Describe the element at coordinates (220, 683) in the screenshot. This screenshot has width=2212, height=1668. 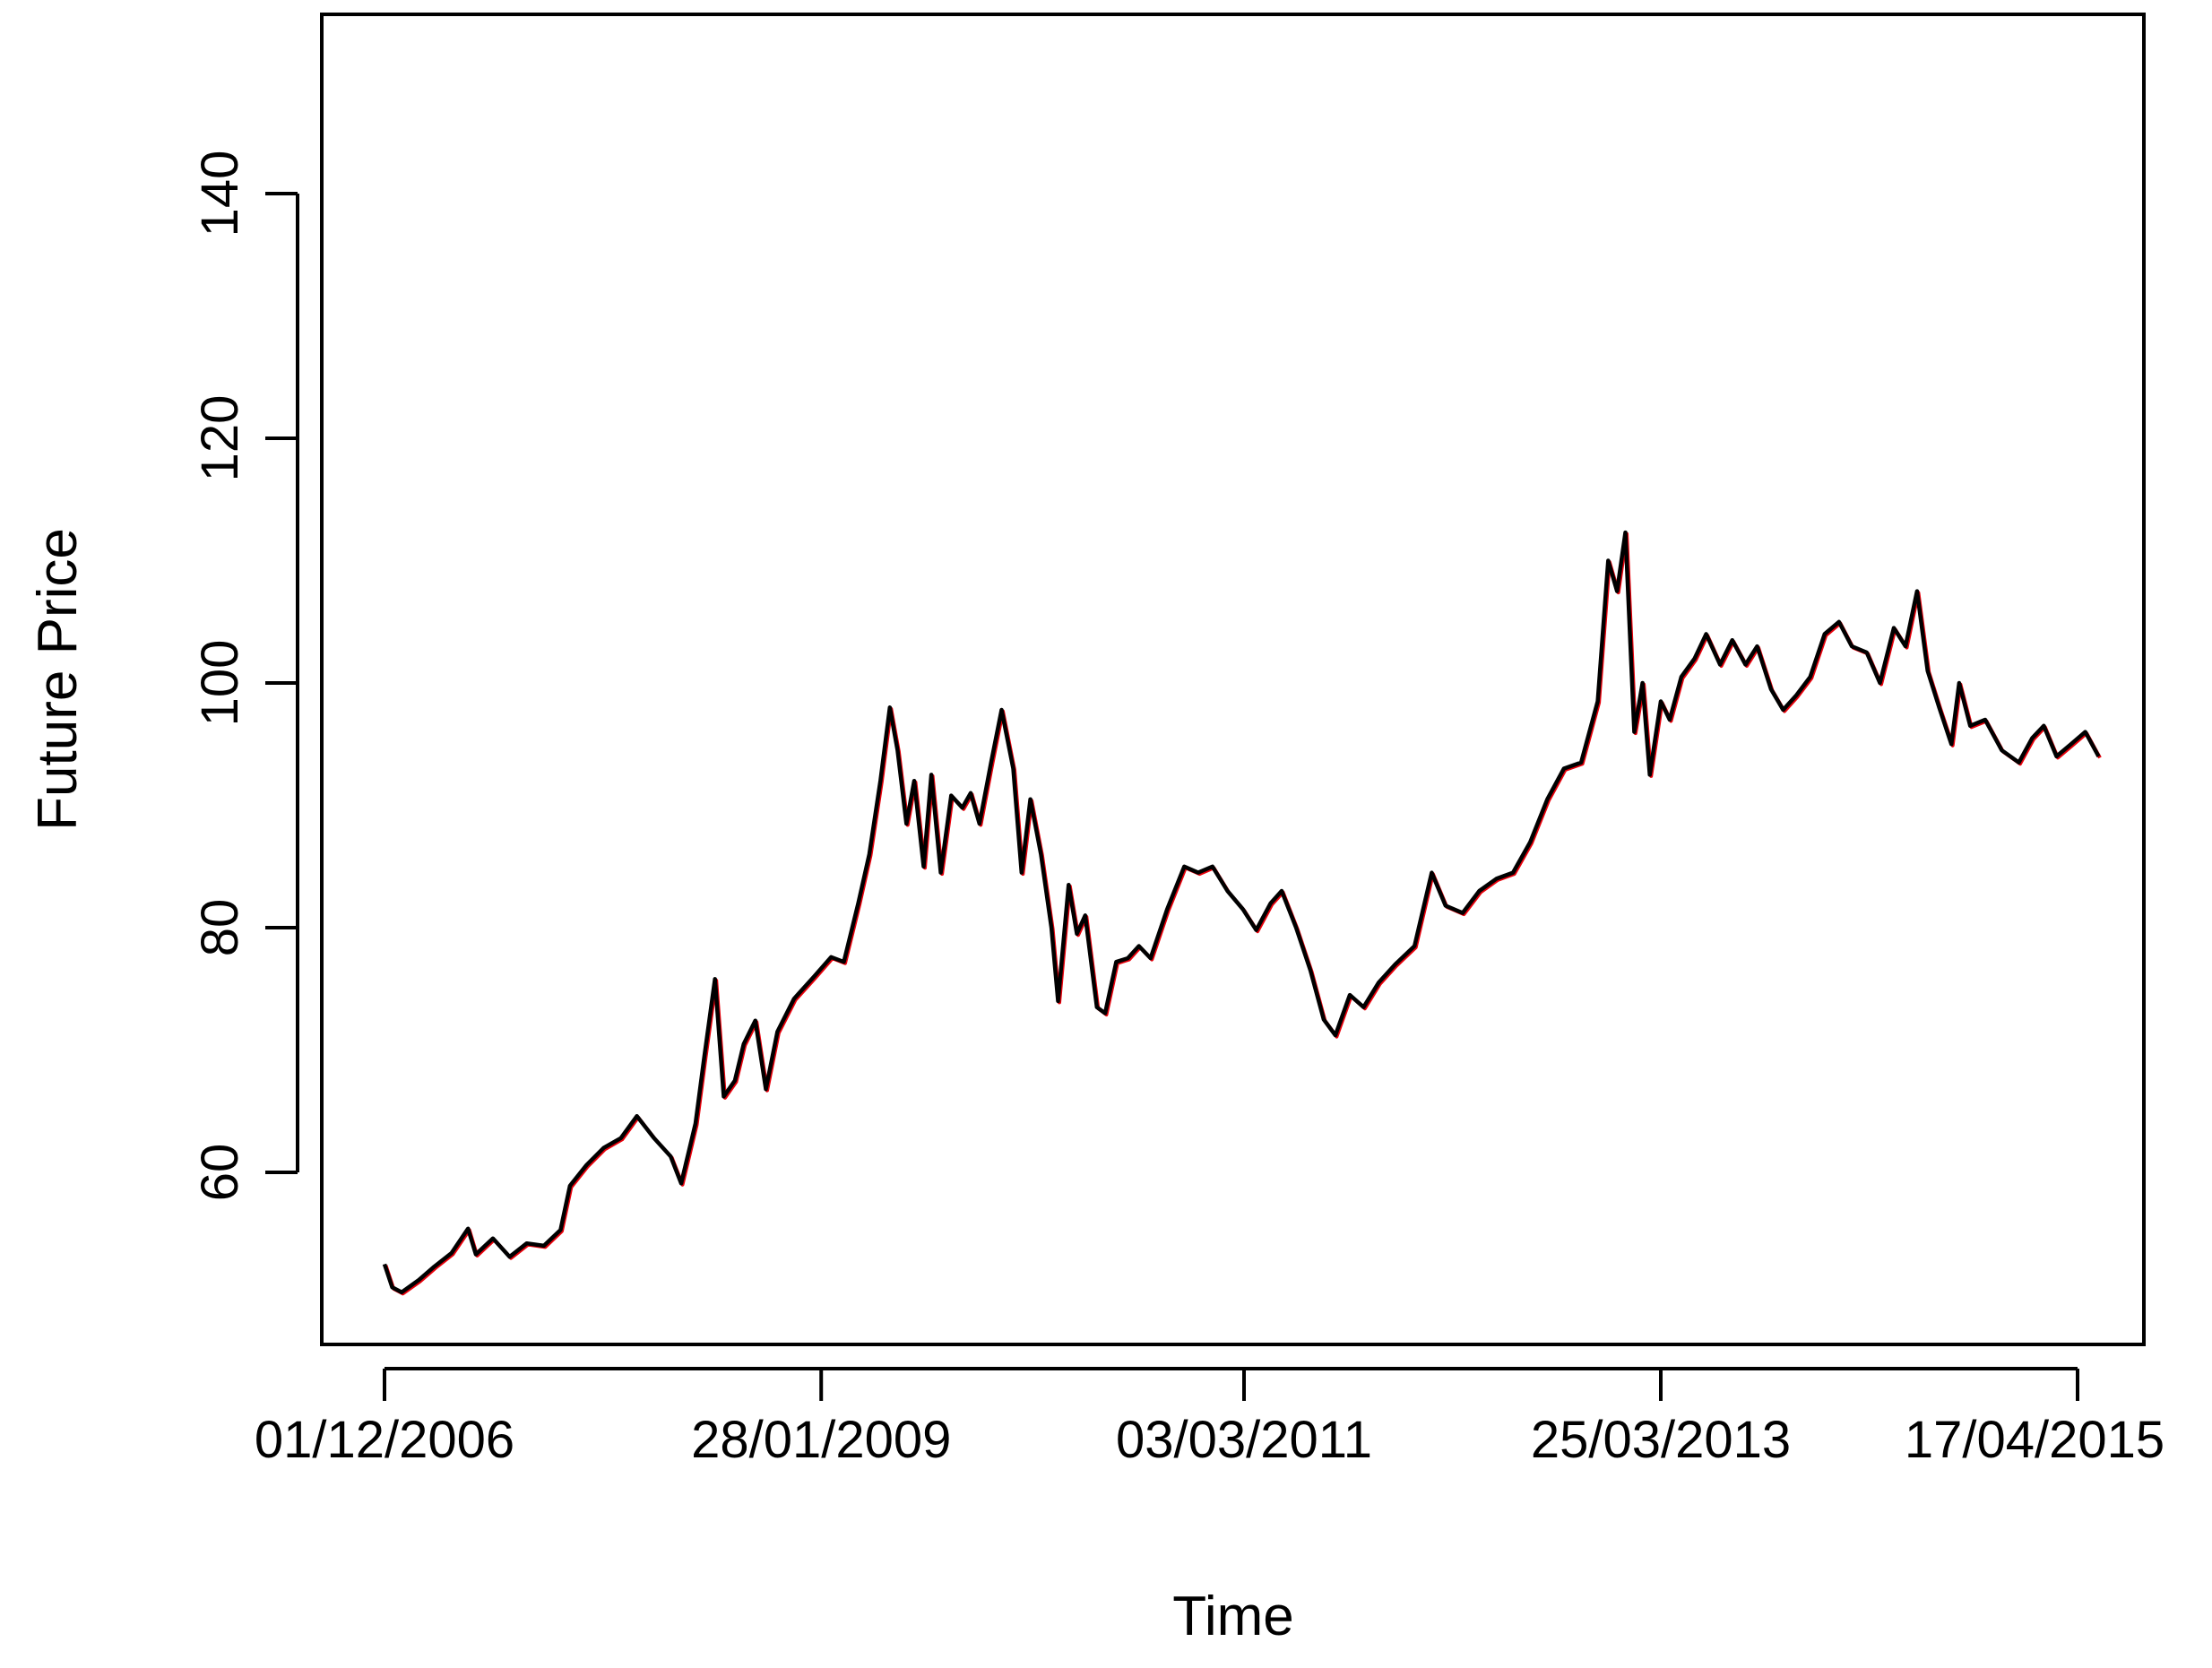
I see `y-tick-label: 100` at that location.